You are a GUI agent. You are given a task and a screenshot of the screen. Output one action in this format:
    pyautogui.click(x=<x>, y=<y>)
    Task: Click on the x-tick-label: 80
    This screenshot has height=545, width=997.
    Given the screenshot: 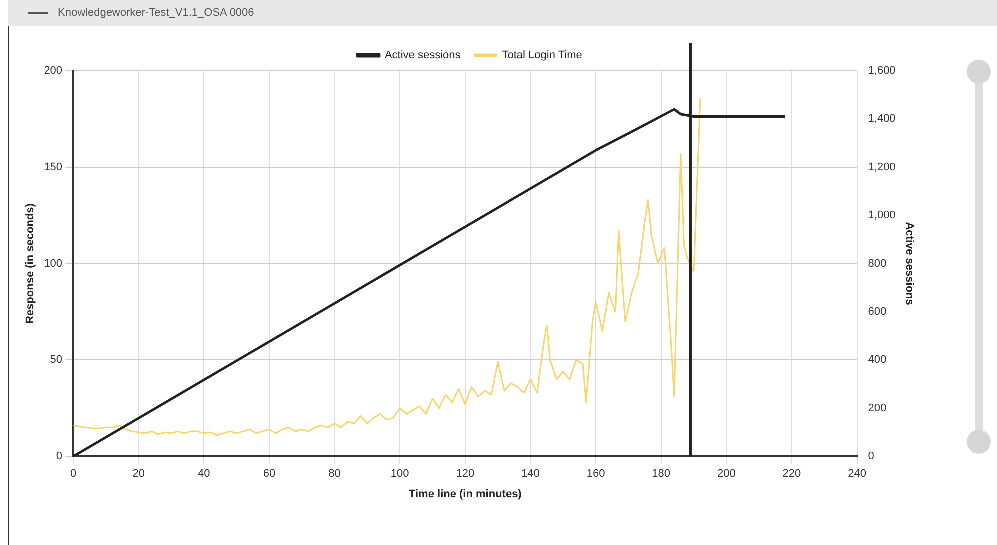 What is the action you would take?
    pyautogui.click(x=334, y=474)
    